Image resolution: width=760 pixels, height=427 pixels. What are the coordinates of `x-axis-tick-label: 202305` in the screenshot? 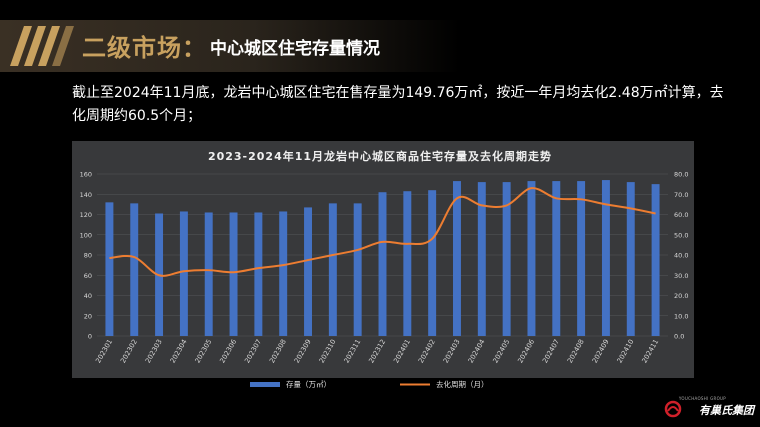 It's located at (204, 351).